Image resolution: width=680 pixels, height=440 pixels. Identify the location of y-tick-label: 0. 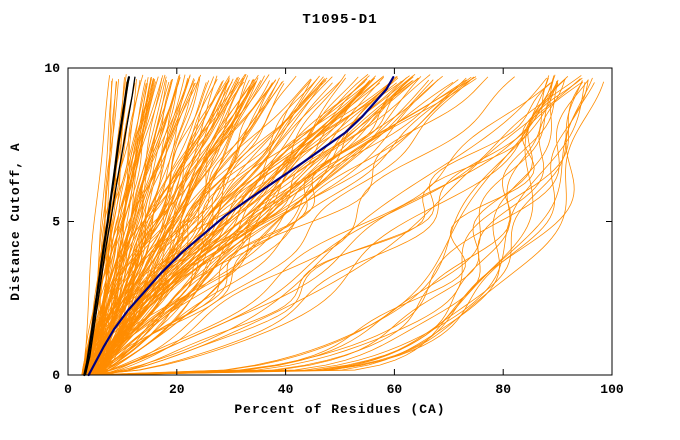
(56, 375).